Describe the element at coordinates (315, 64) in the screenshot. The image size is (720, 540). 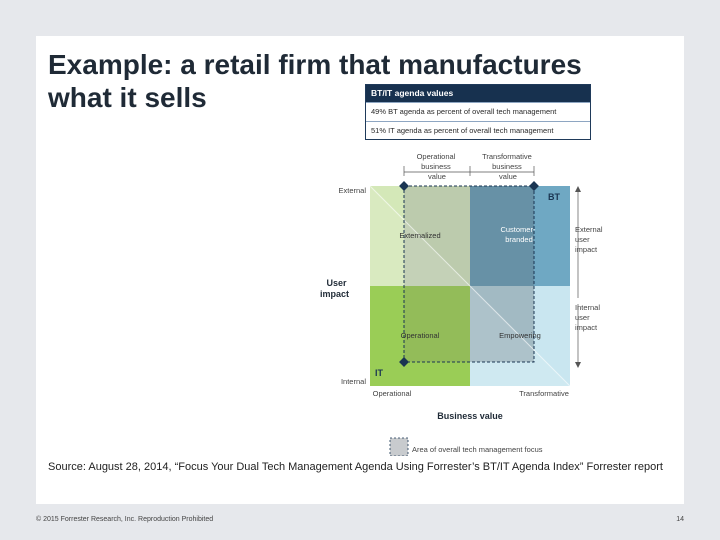
I see `title-line-1: Example: a retail firm that manufactures` at that location.